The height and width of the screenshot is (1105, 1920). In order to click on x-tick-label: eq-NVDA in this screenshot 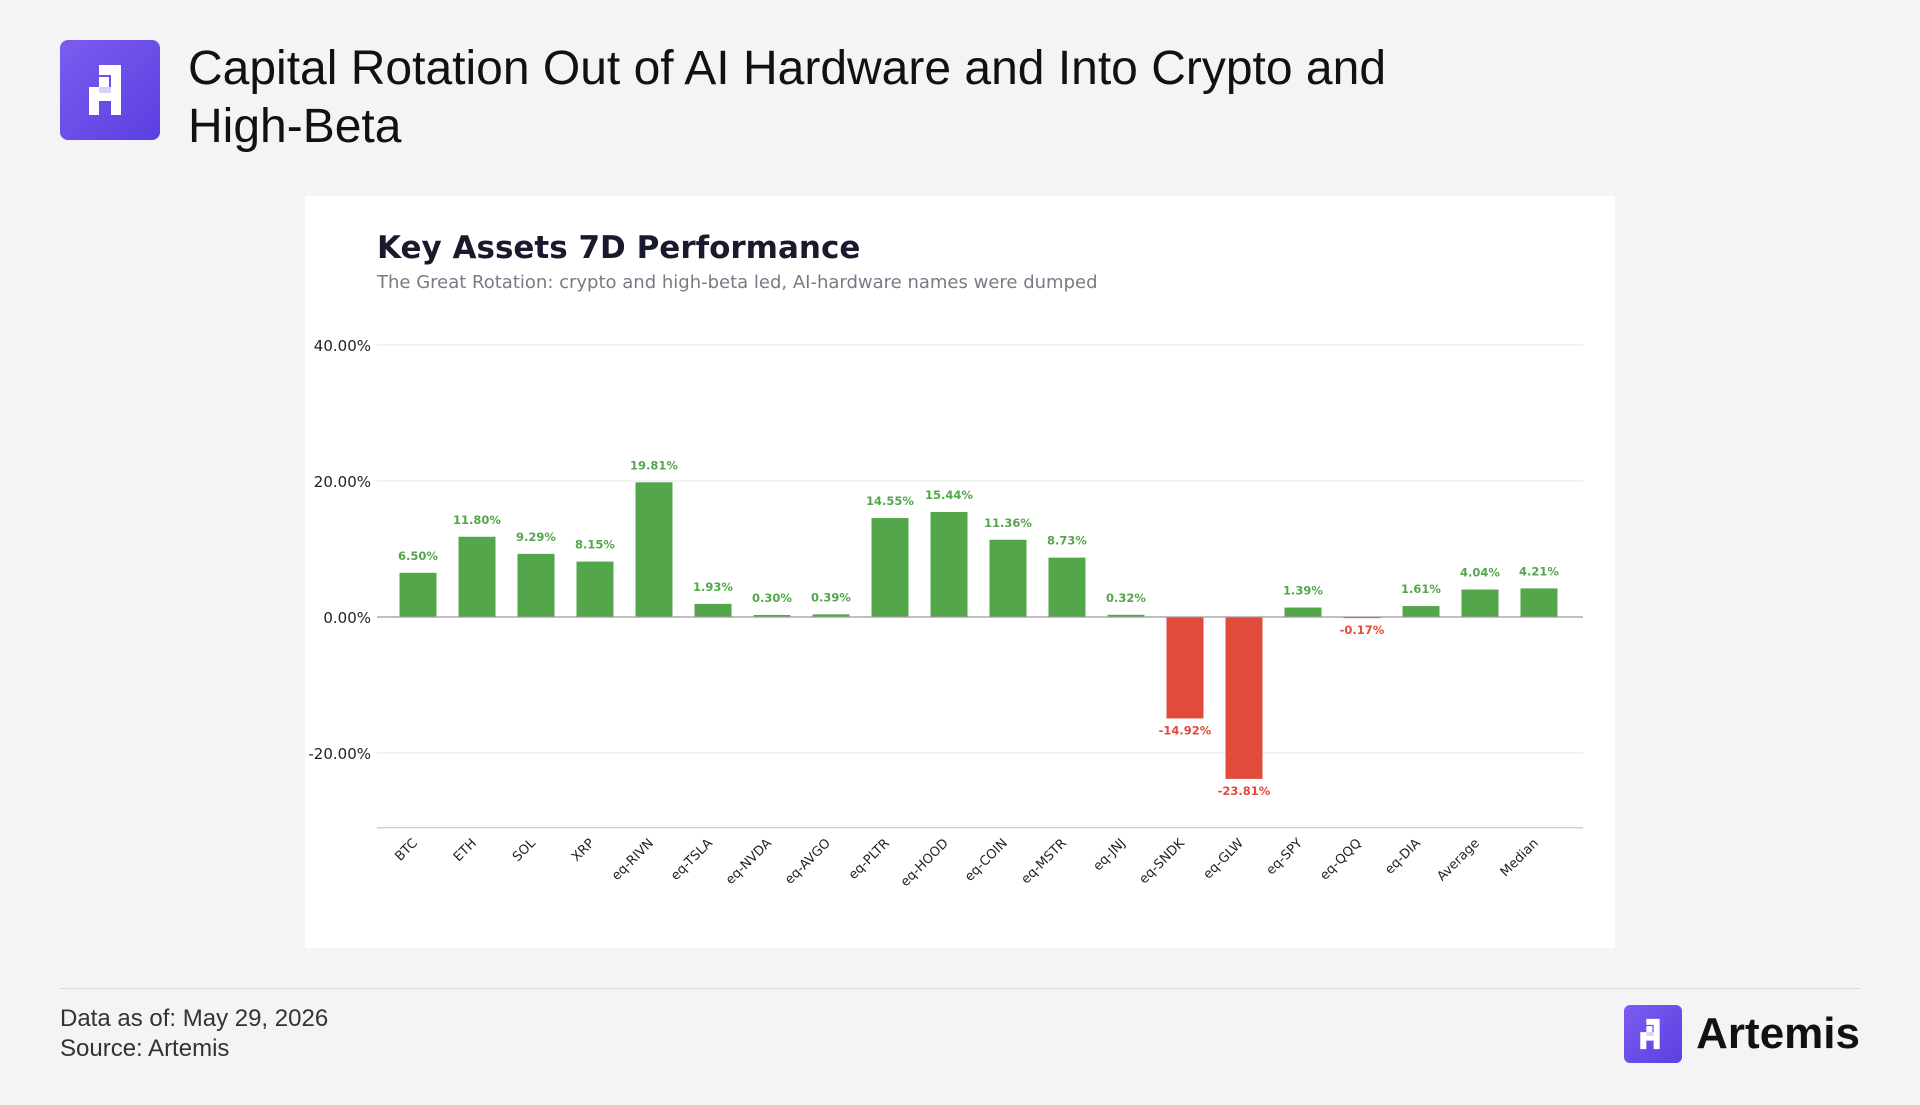, I will do `click(749, 862)`.